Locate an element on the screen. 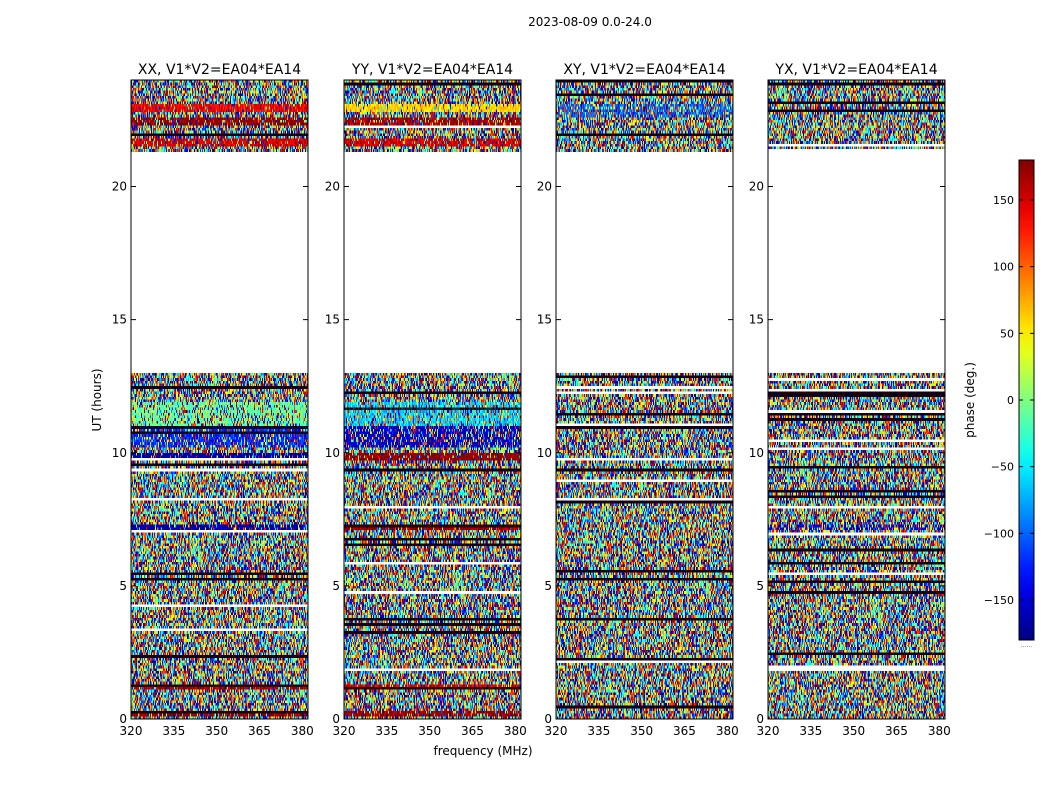 Image resolution: width=1050 pixels, height=800 pixels. panel-title: XY, V1*V2=EA04*EA14 is located at coordinates (644, 70).